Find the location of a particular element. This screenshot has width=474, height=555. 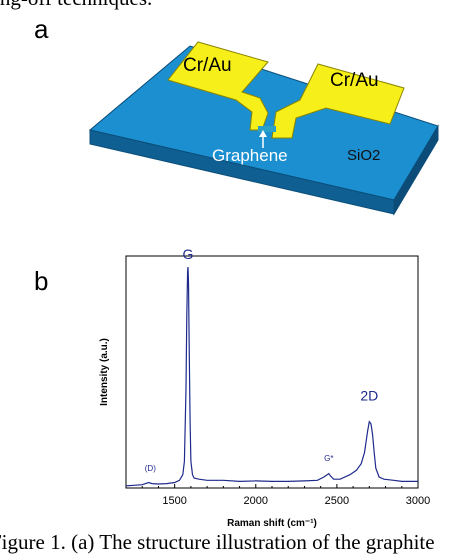

graphene-arrow-head is located at coordinates (263, 133).